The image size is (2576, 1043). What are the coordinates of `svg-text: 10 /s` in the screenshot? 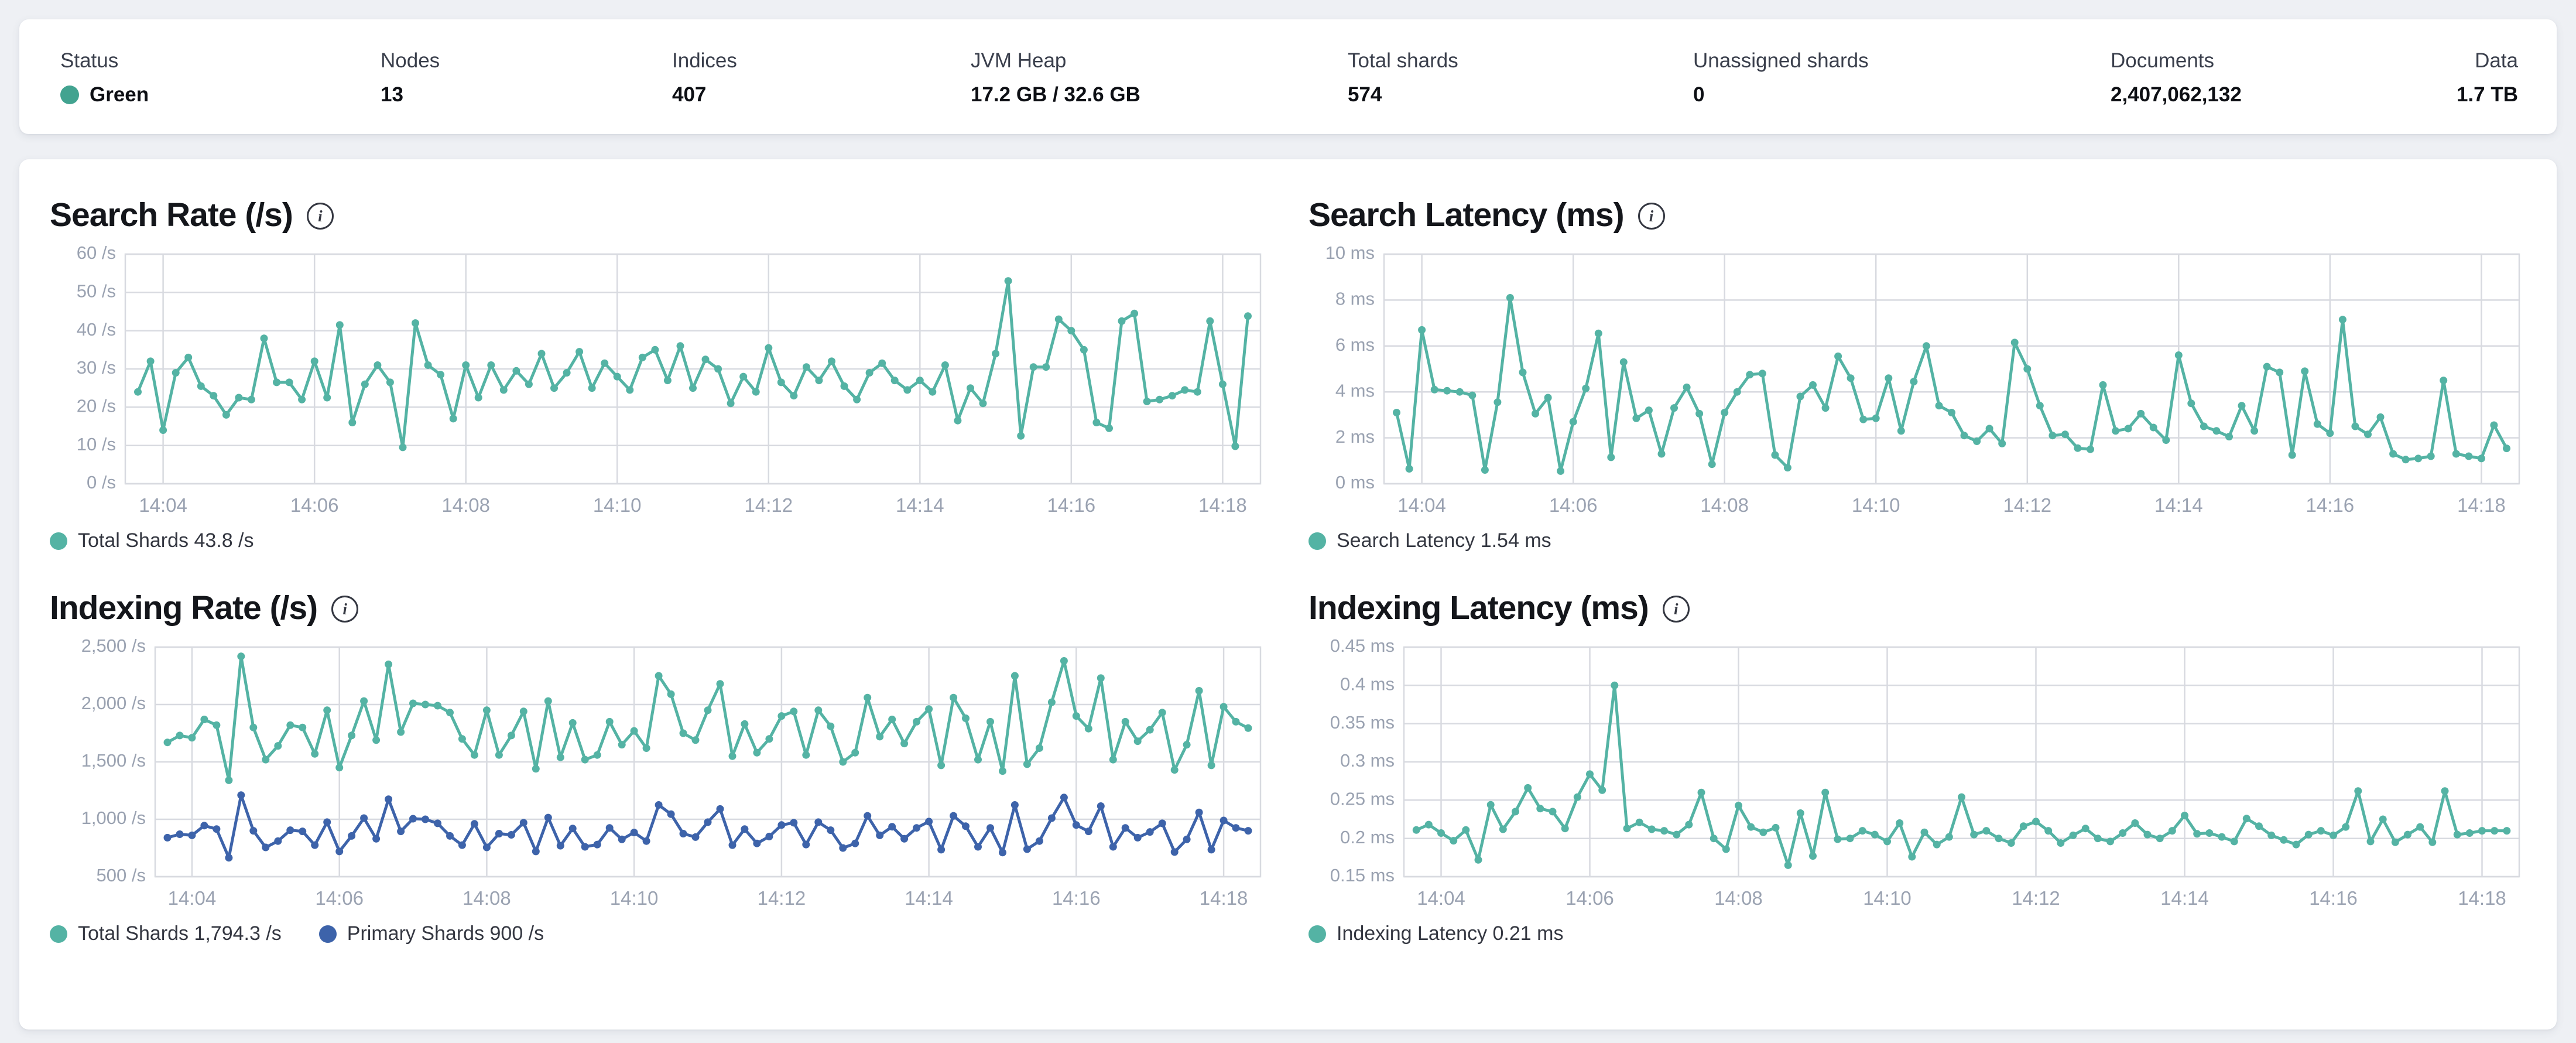 It's located at (96, 444).